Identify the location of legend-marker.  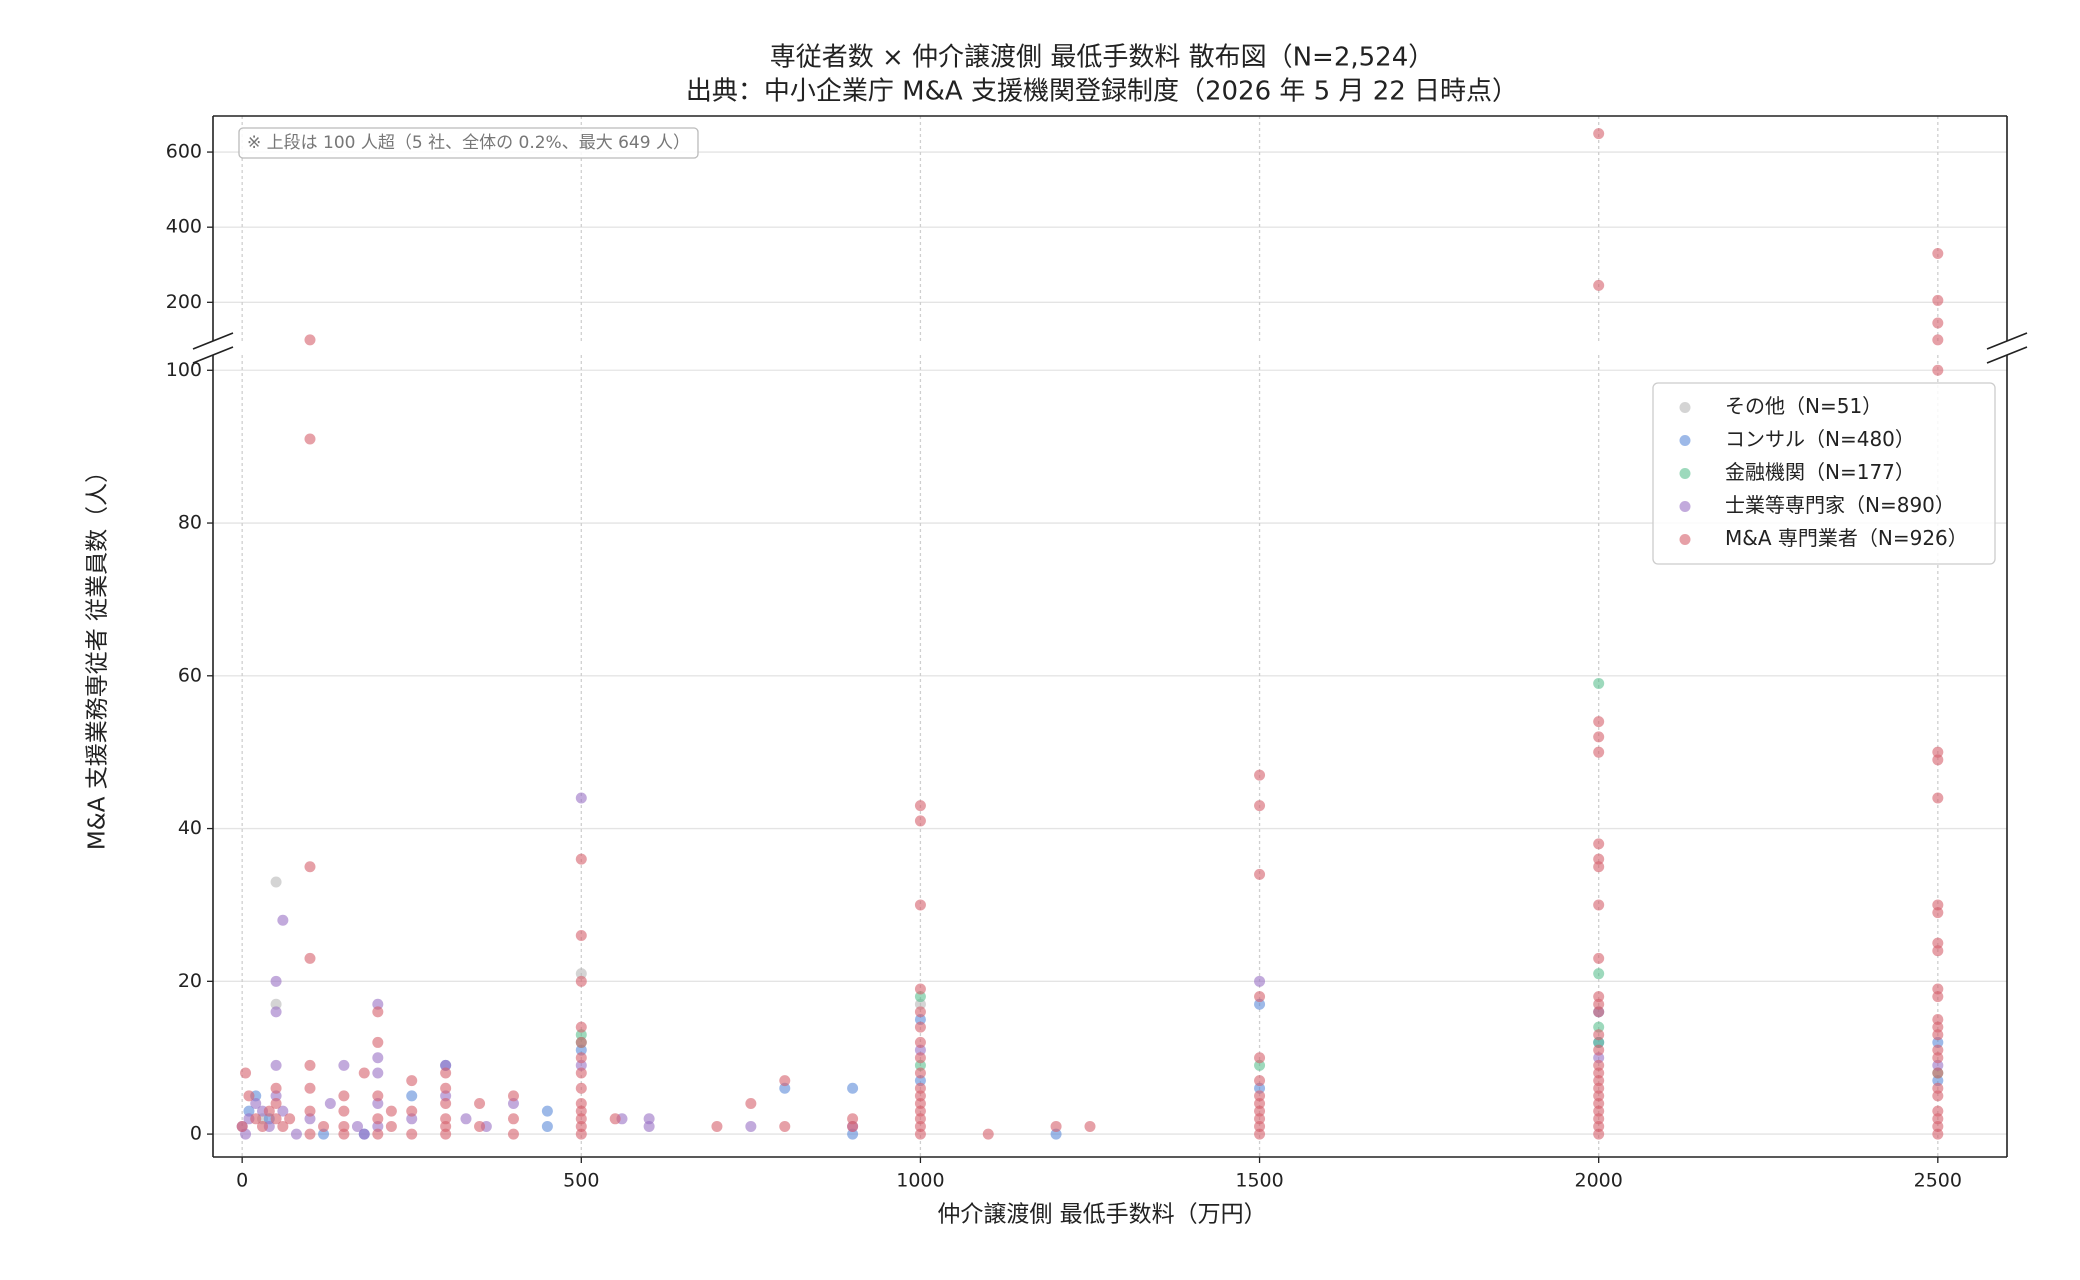
(1685, 407).